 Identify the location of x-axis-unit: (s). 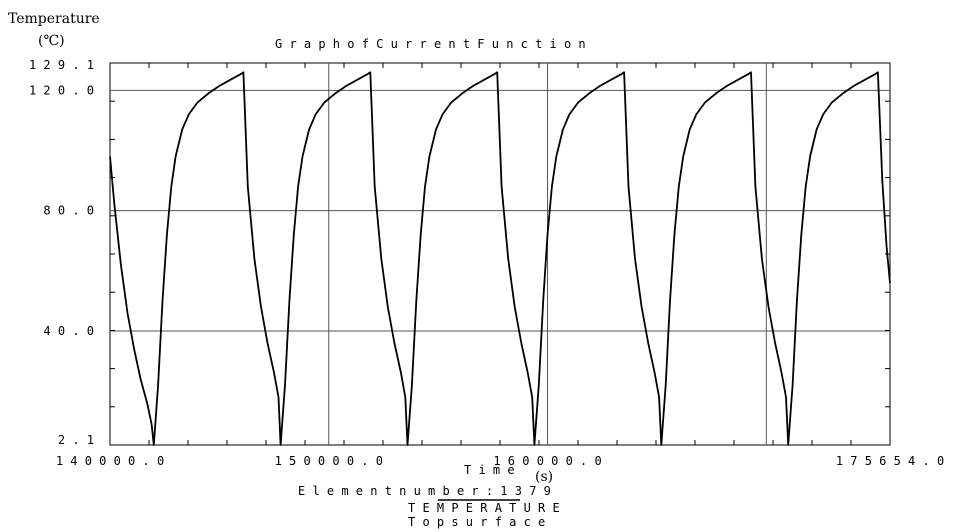
(544, 477).